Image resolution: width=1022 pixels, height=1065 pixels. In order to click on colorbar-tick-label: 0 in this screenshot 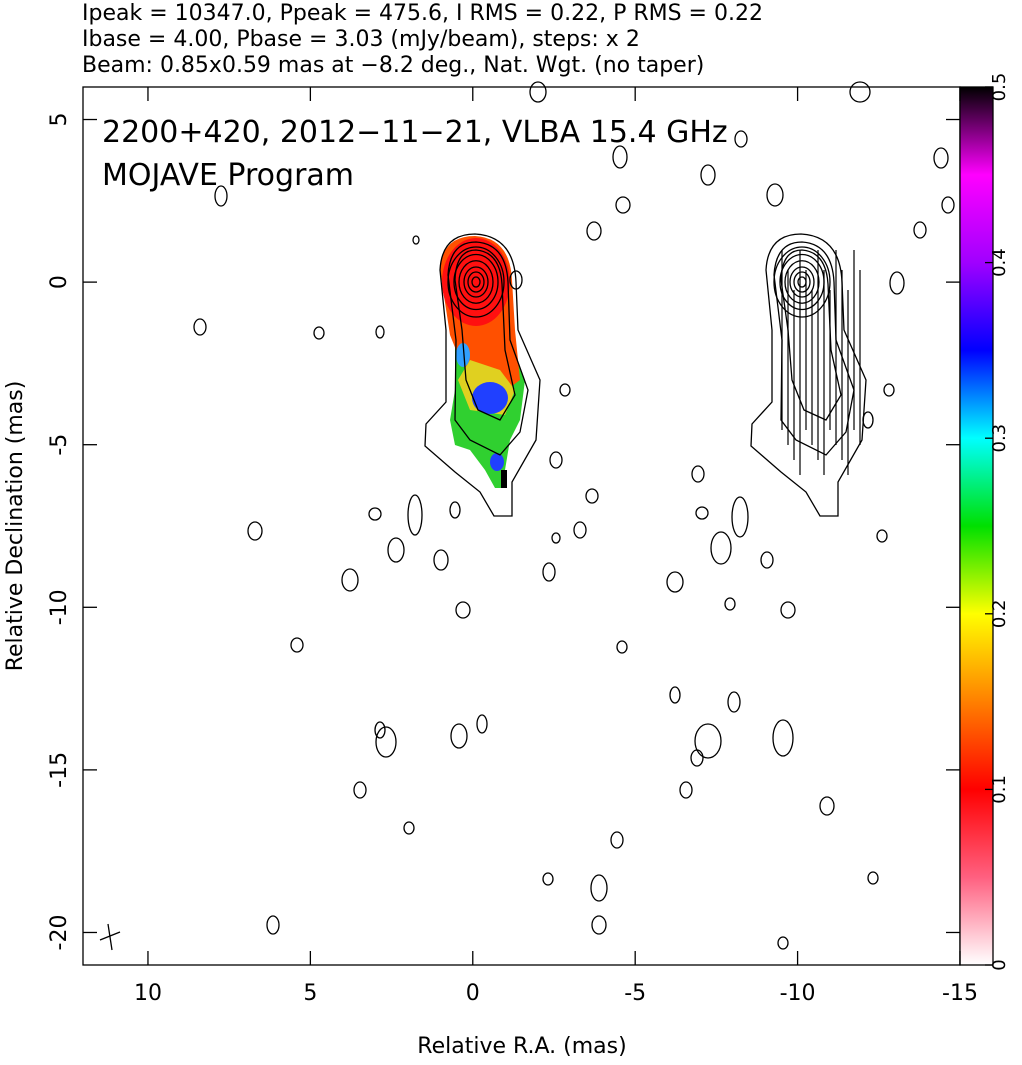, I will do `click(999, 964)`.